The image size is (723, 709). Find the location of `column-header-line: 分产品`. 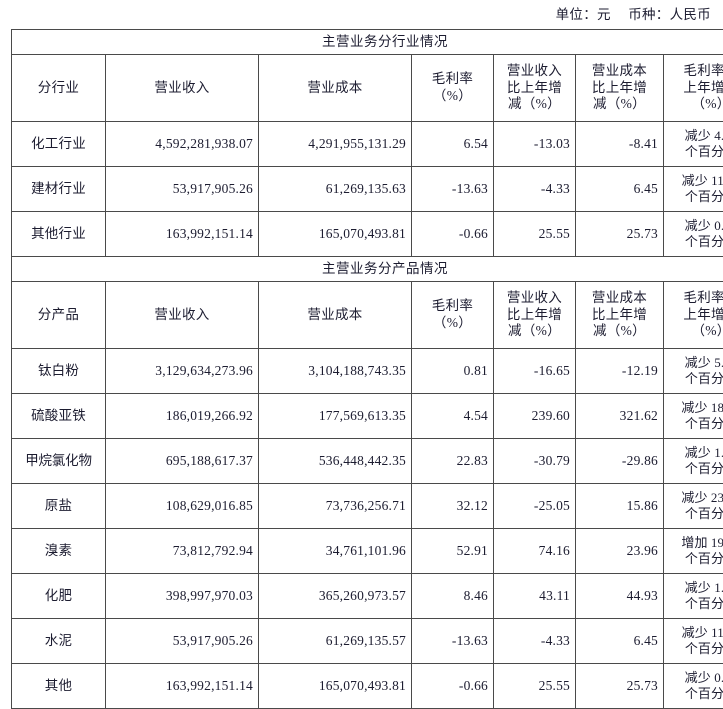

column-header-line: 分产品 is located at coordinates (58, 315).